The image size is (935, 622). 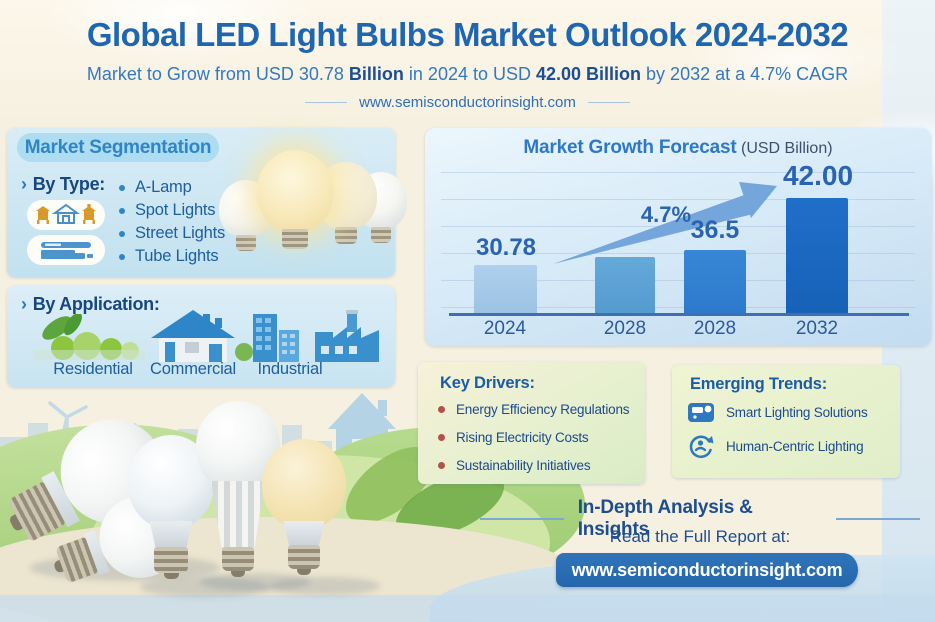 I want to click on footer-heading-row: In-Depth Analysis & Insights, so click(x=700, y=519).